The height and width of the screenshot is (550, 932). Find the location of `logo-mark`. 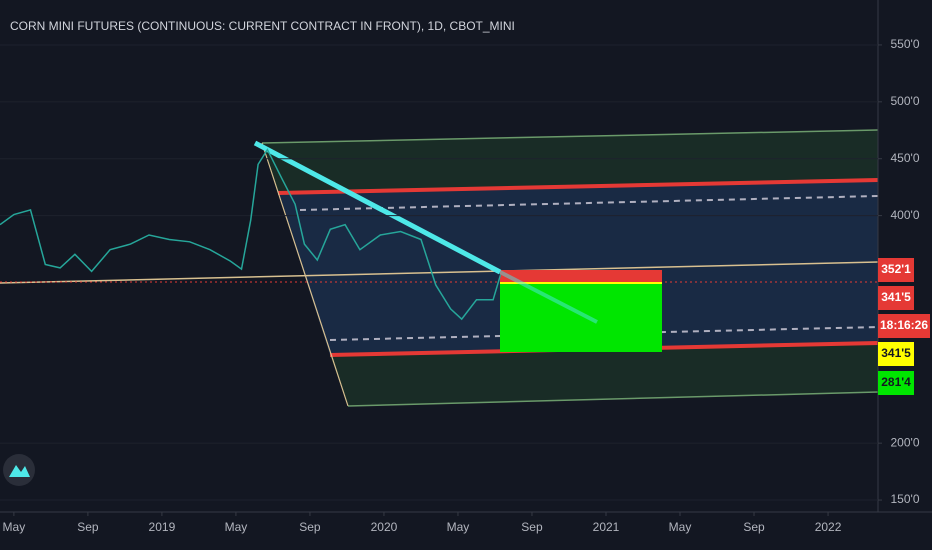

logo-mark is located at coordinates (19, 471).